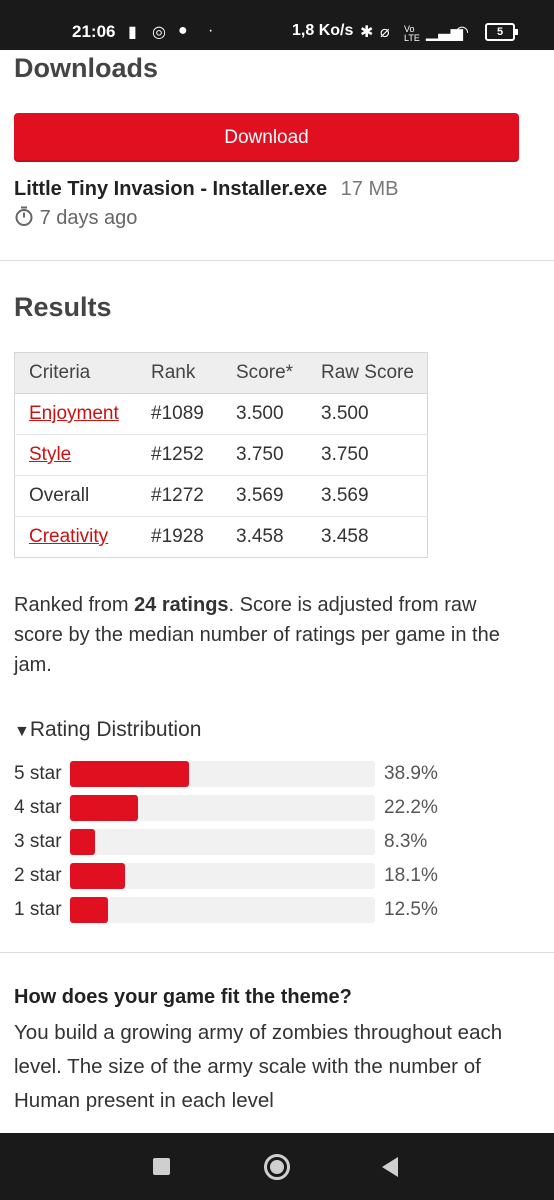 This screenshot has height=1200, width=554. What do you see at coordinates (22, 731) in the screenshot?
I see `triangle-down-icon: ▼` at bounding box center [22, 731].